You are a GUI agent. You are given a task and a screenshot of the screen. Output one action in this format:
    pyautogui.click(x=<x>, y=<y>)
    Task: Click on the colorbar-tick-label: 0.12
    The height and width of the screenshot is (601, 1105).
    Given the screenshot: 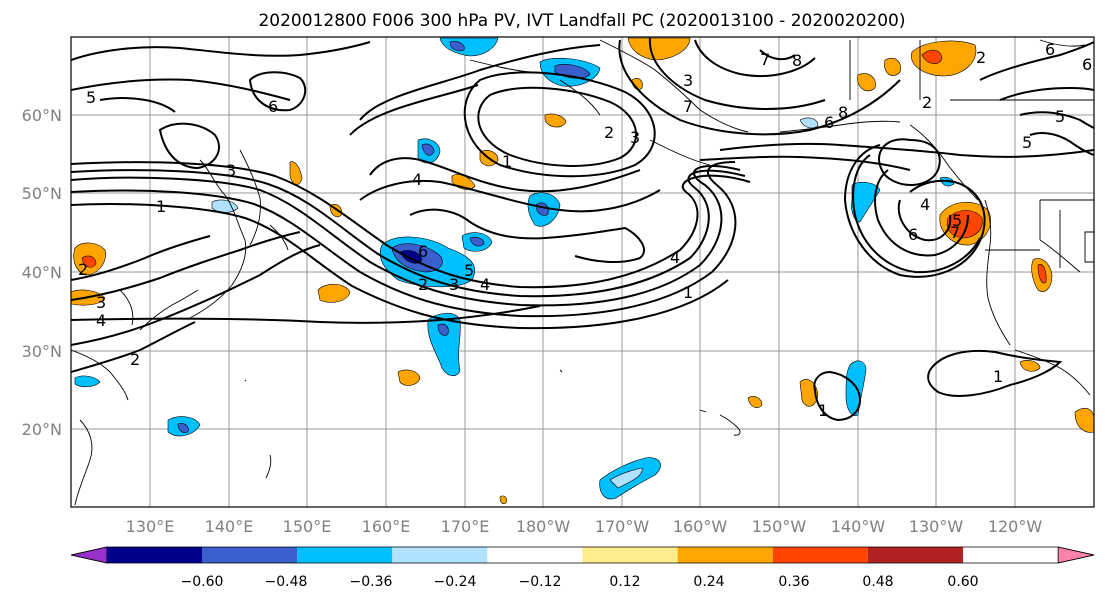 What is the action you would take?
    pyautogui.click(x=624, y=582)
    